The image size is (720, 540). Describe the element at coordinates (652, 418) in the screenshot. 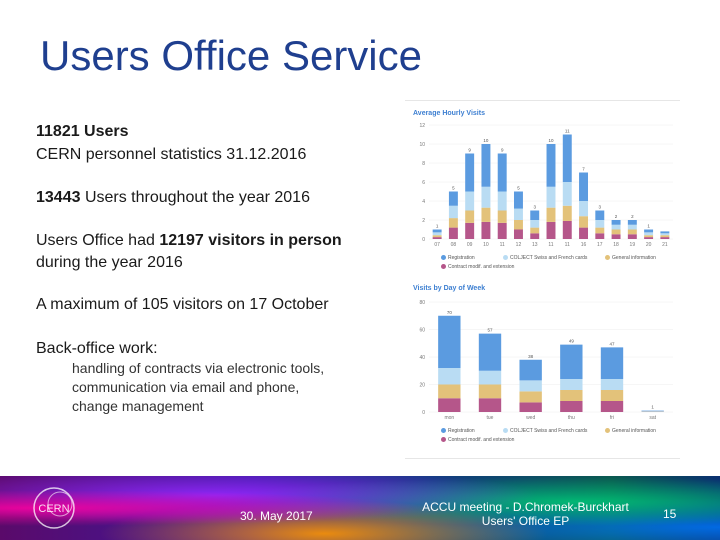

I see `weekday-category-label: sat` at that location.